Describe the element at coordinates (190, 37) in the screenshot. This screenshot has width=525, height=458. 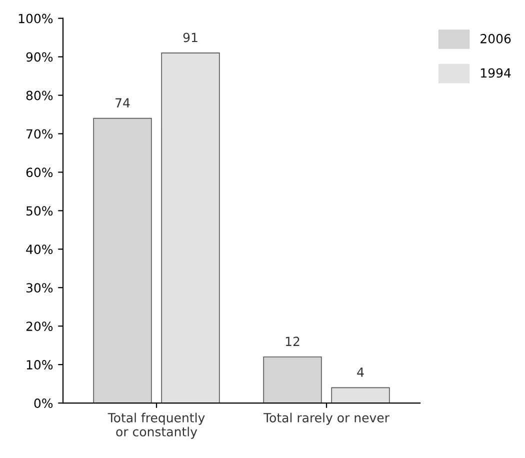
I see `data-label: 91` at that location.